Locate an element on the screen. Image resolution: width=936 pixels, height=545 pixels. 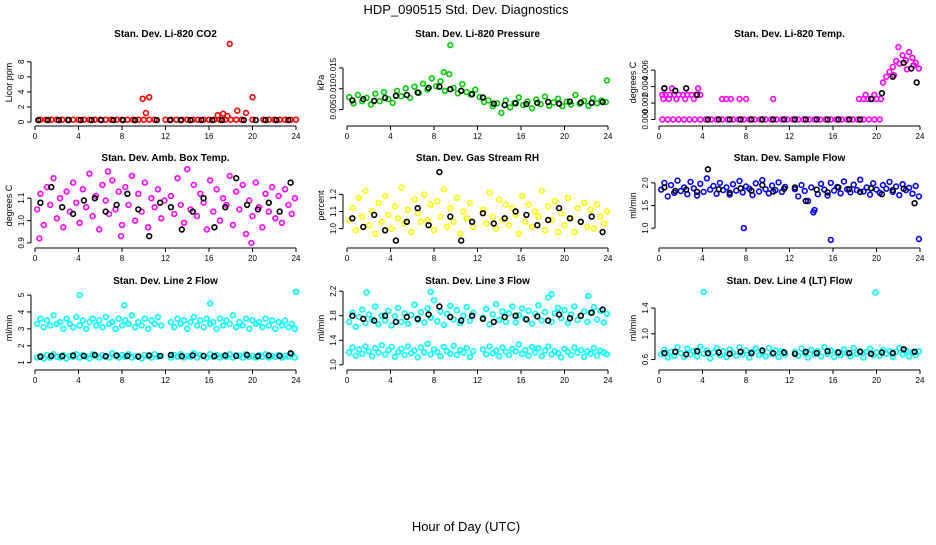
x-tick-label: 4 is located at coordinates (78, 258).